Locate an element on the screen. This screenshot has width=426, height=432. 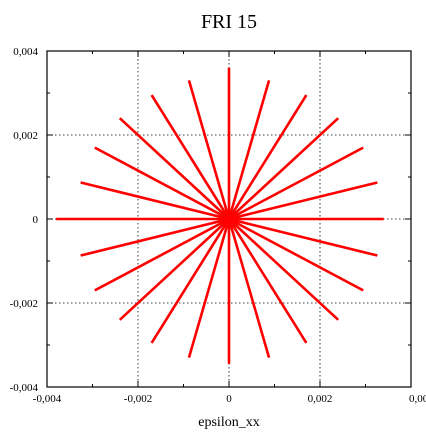
x-tick-label: -0,004 is located at coordinates (47, 399).